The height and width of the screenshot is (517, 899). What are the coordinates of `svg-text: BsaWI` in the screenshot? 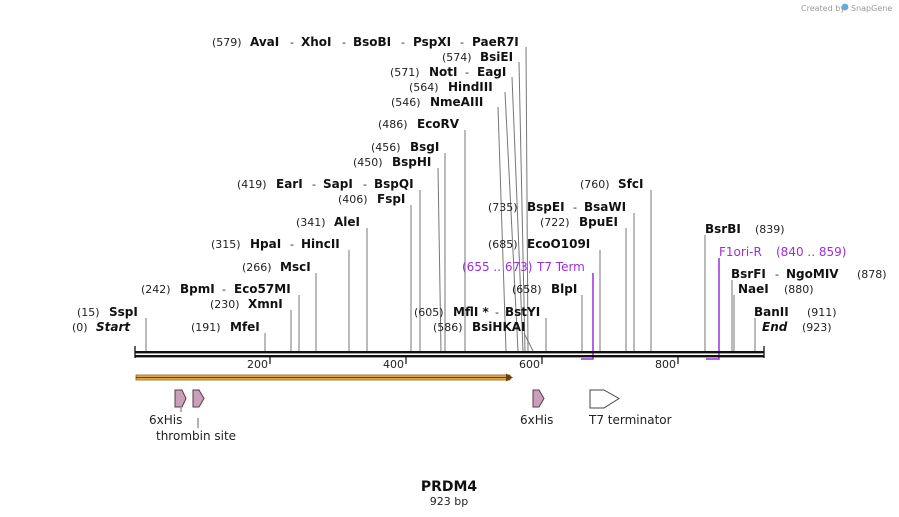 It's located at (605, 207).